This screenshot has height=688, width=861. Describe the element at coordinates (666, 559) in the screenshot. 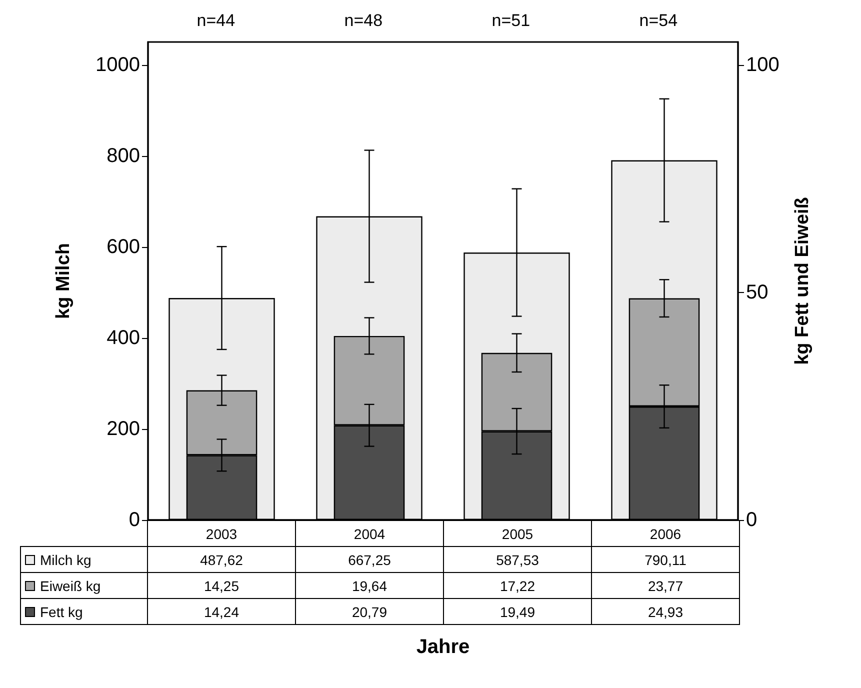

I see `data-label: 790,11` at that location.